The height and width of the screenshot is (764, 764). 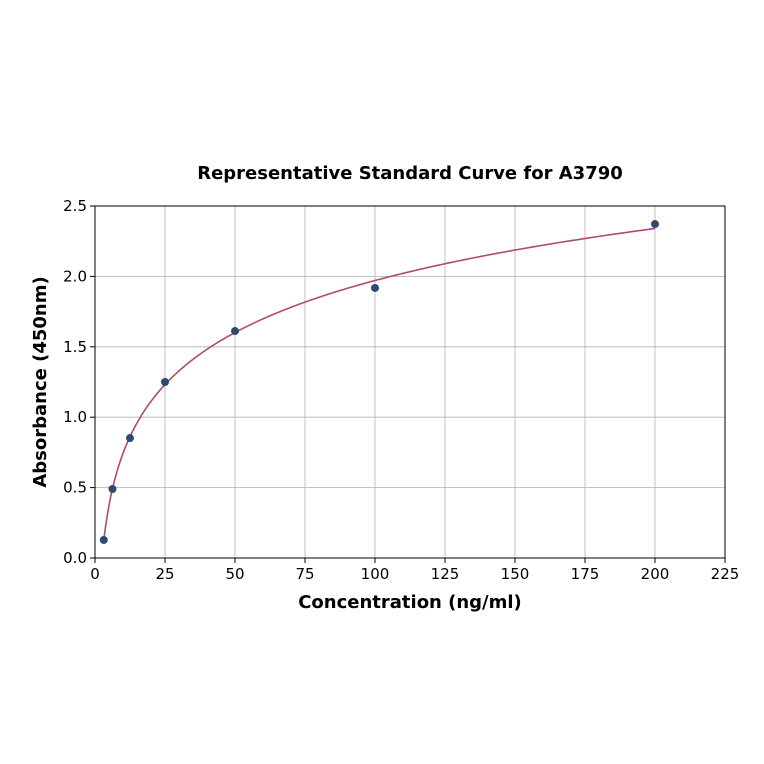 I want to click on x-tick-label: 50, so click(x=234, y=574).